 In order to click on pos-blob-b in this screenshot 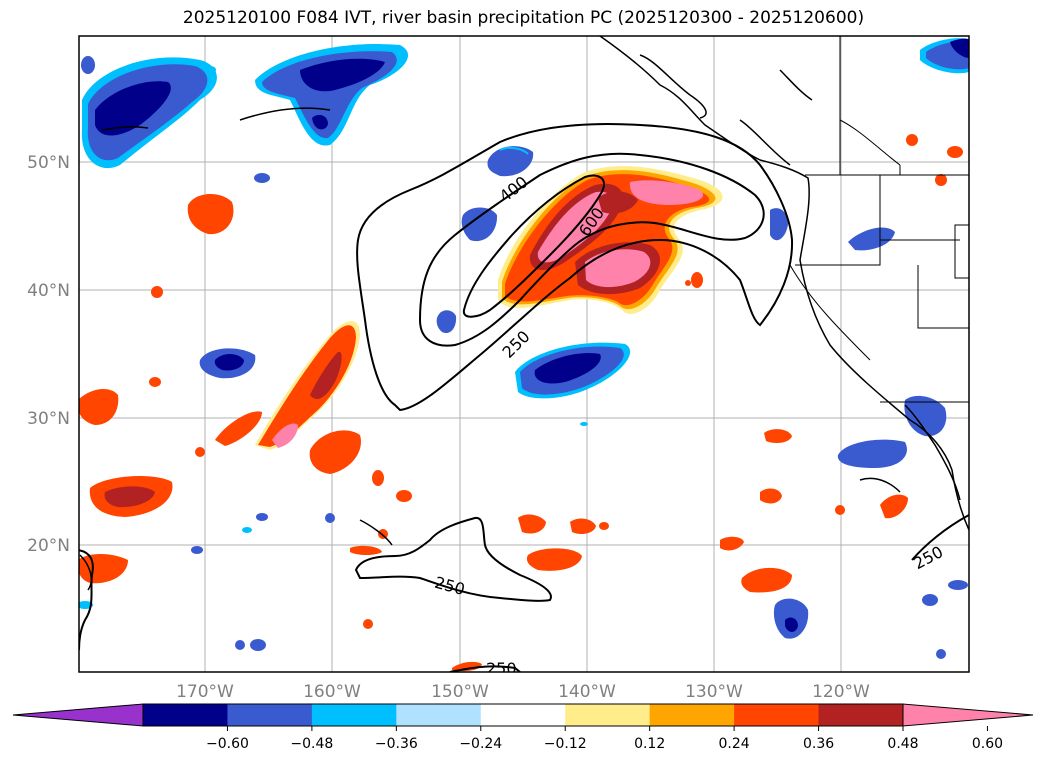, I will do `click(99, 407)`.